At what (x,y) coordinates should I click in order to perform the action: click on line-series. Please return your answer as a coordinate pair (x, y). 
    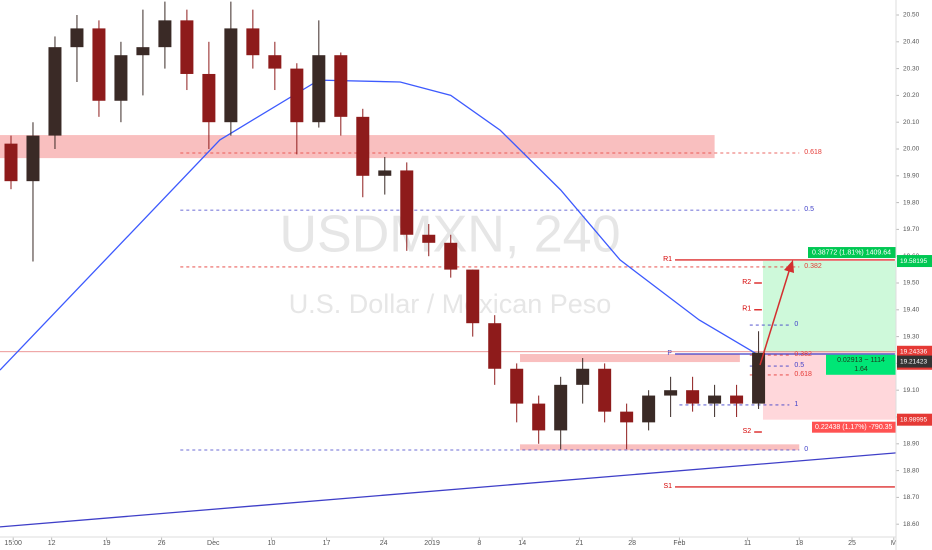
    Looking at the image, I should click on (448, 490).